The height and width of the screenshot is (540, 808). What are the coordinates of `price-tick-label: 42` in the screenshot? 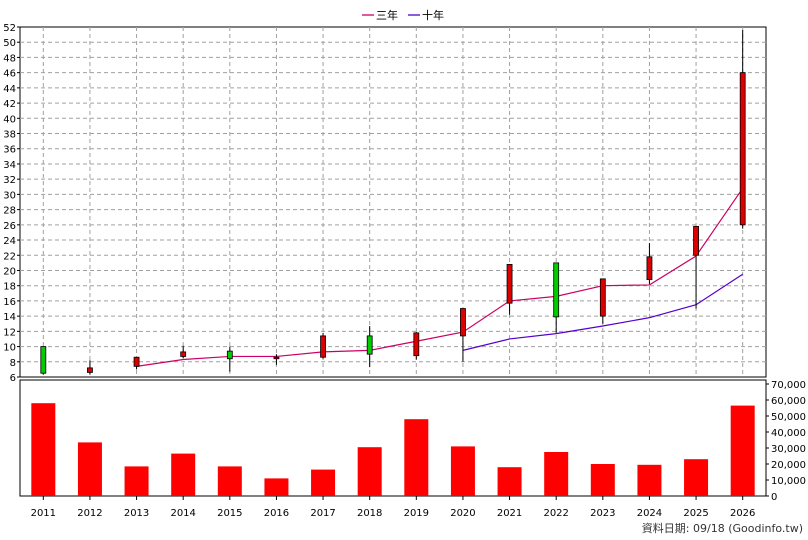 It's located at (9, 104).